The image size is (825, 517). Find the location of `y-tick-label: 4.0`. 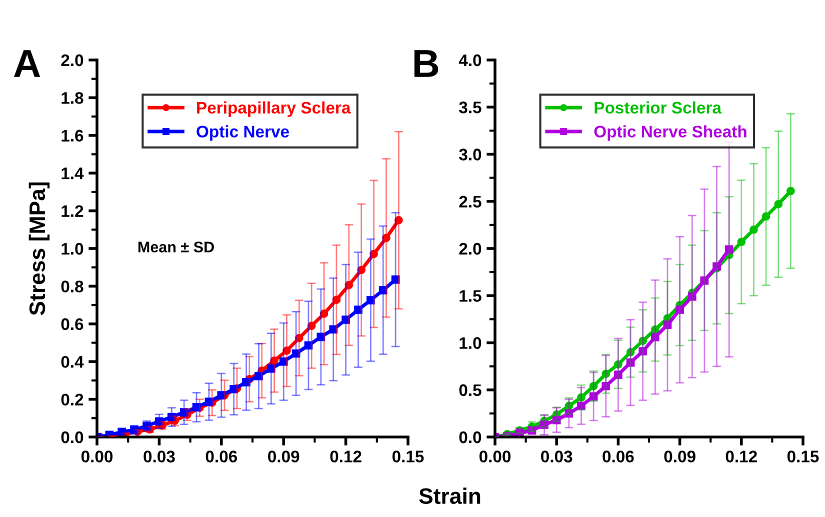

y-tick-label: 4.0 is located at coordinates (470, 60).